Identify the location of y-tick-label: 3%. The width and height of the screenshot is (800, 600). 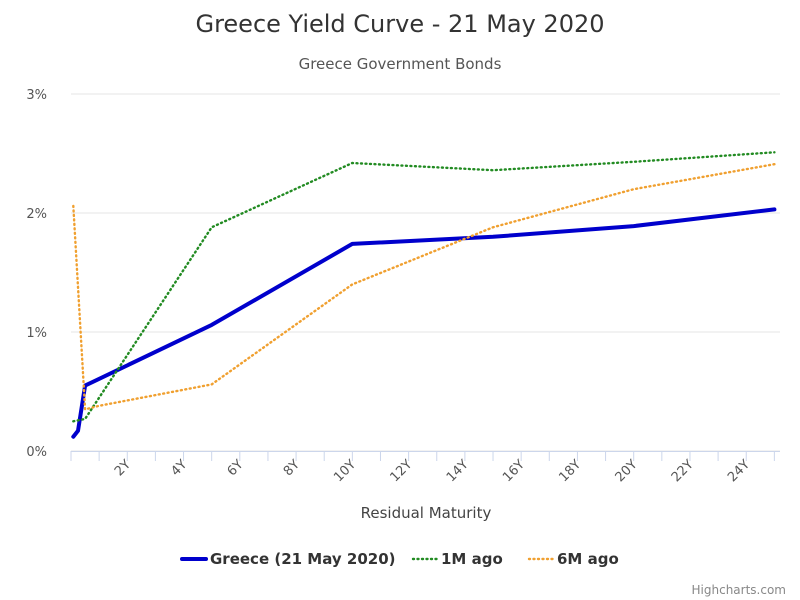
(36, 95).